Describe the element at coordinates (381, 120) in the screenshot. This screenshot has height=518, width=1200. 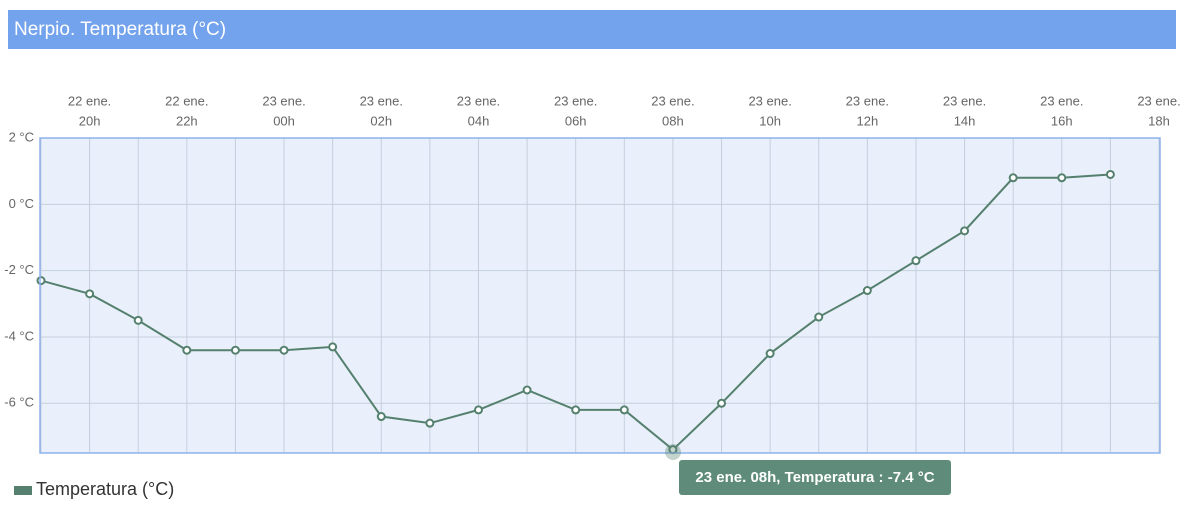
I see `x-tick-label: 02h` at that location.